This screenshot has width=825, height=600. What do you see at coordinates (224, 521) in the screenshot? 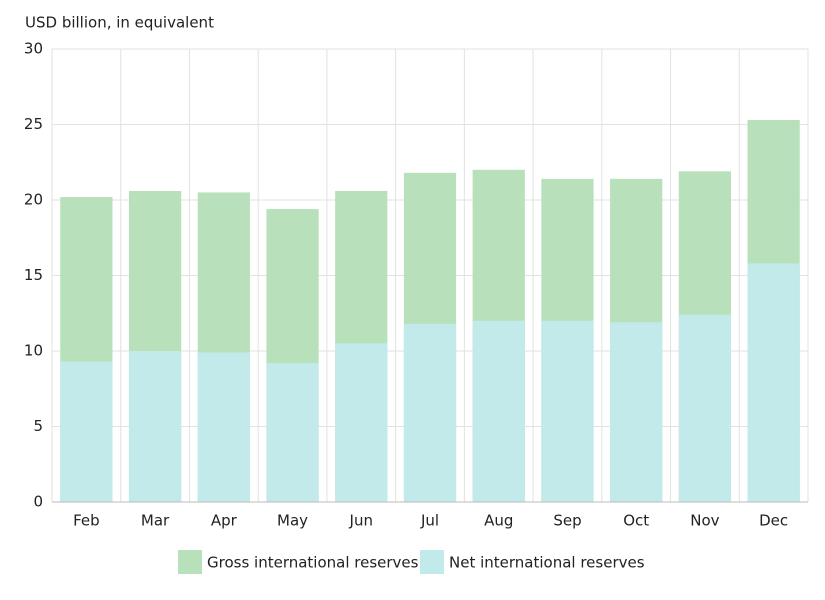
I see `x-tick-label: Apr` at bounding box center [224, 521].